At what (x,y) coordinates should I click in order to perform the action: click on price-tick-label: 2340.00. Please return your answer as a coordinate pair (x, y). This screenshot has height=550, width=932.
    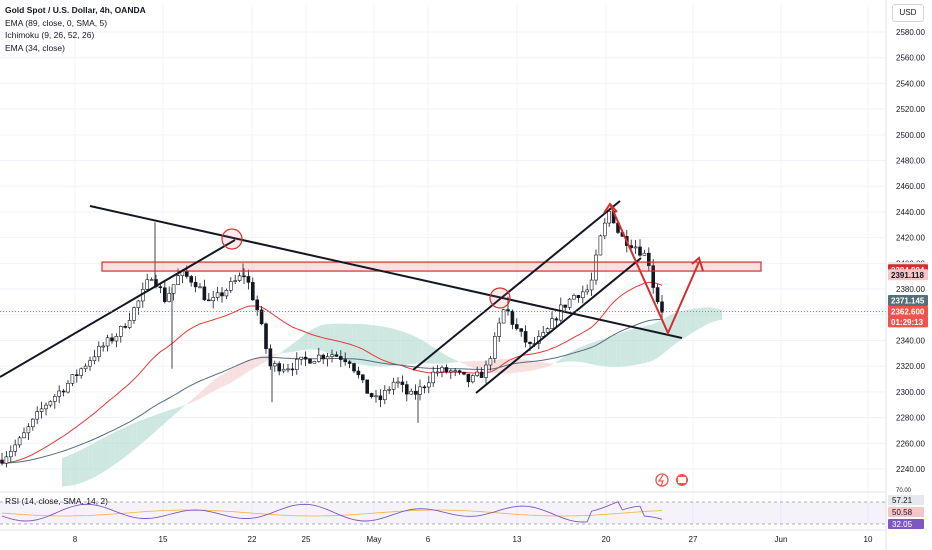
    Looking at the image, I should click on (910, 340).